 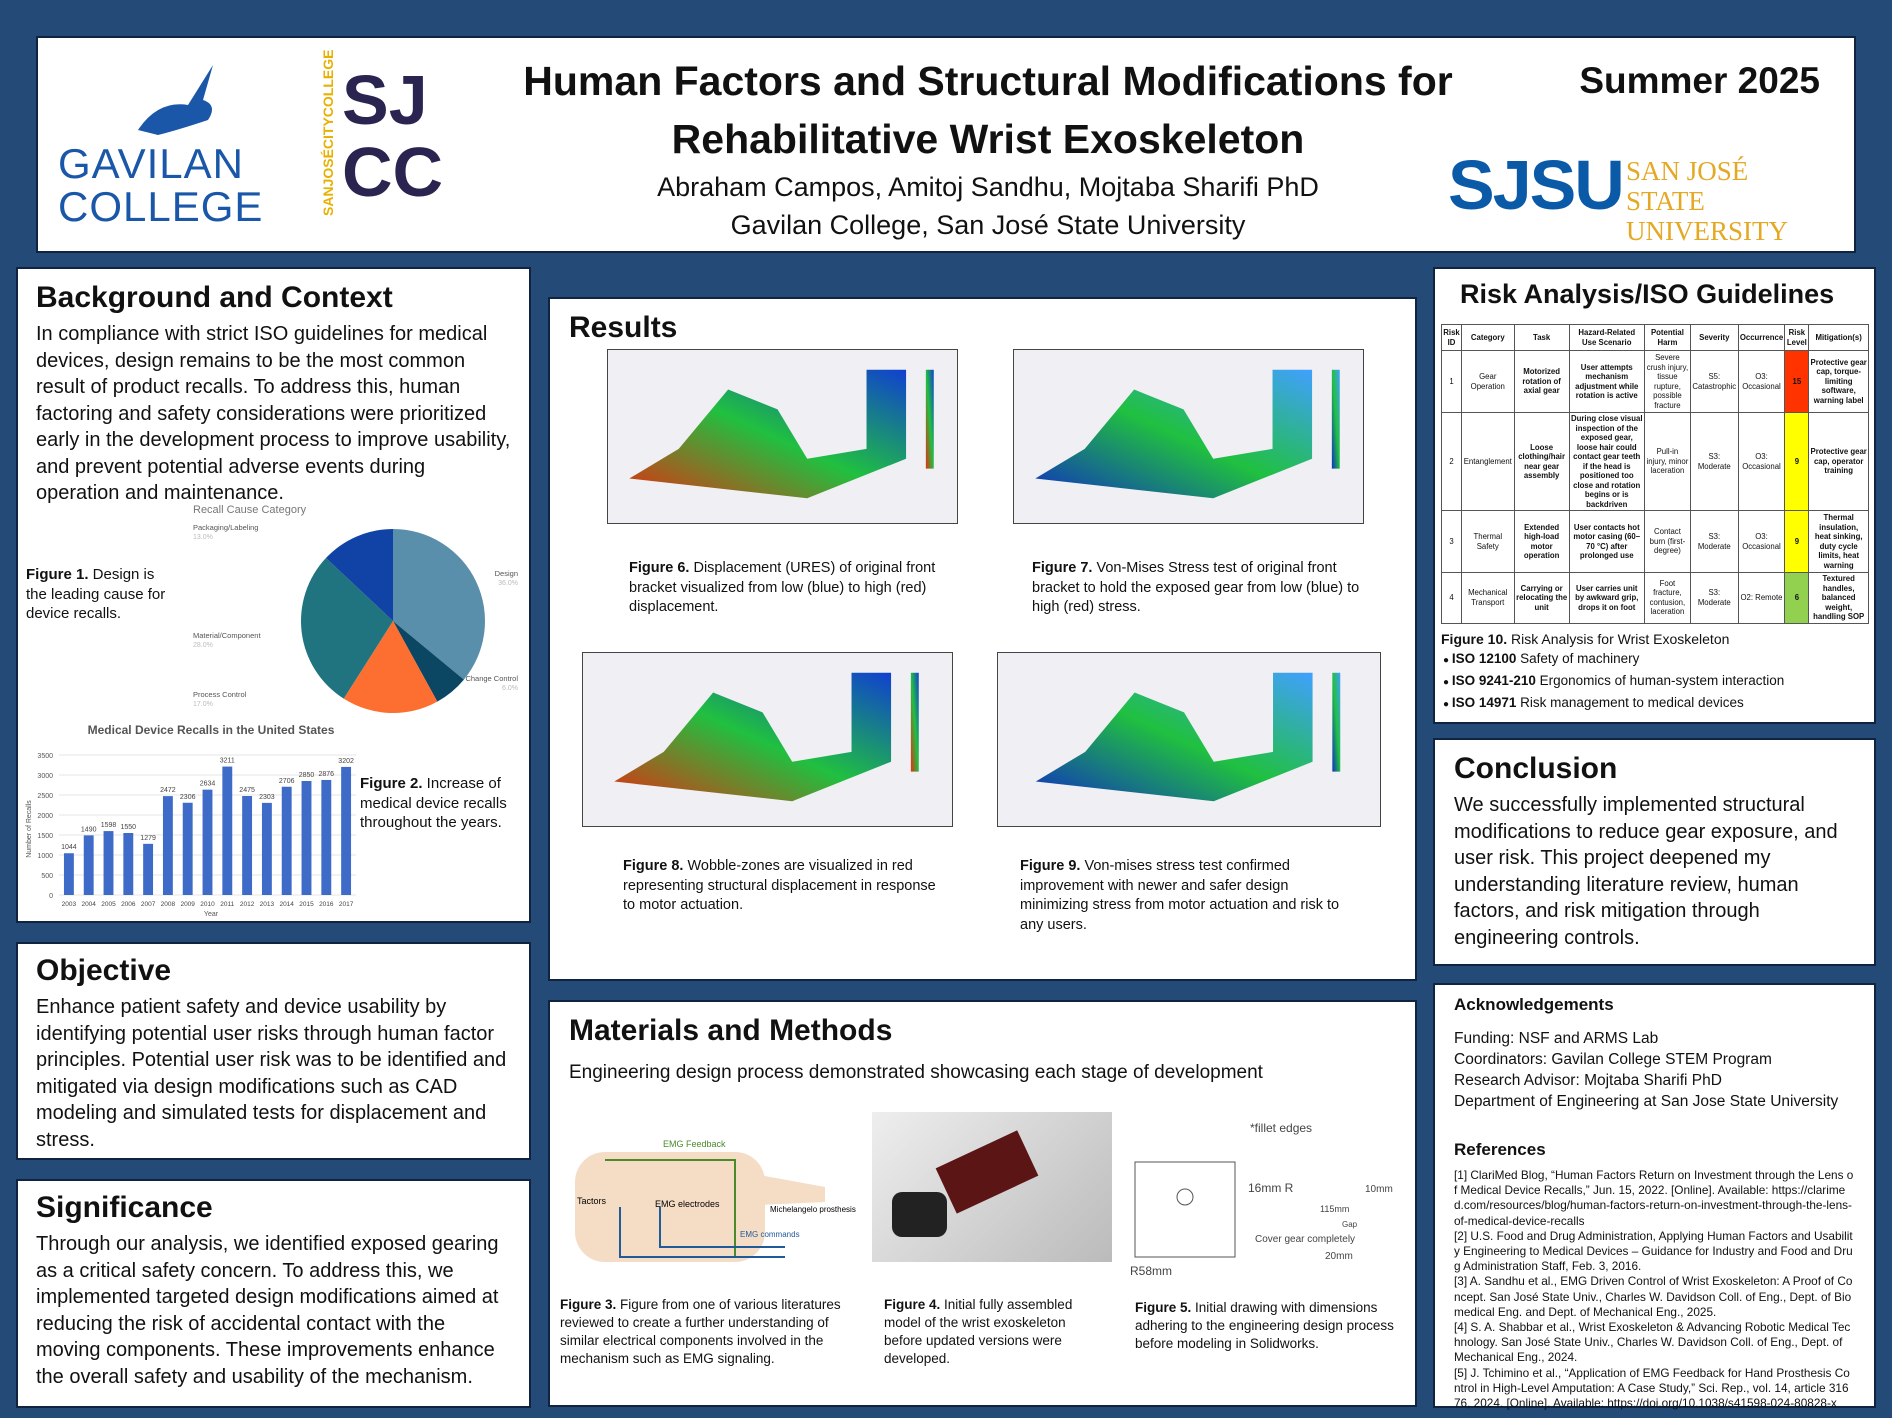 What do you see at coordinates (592, 1201) in the screenshot?
I see `tactors-label: Tactors` at bounding box center [592, 1201].